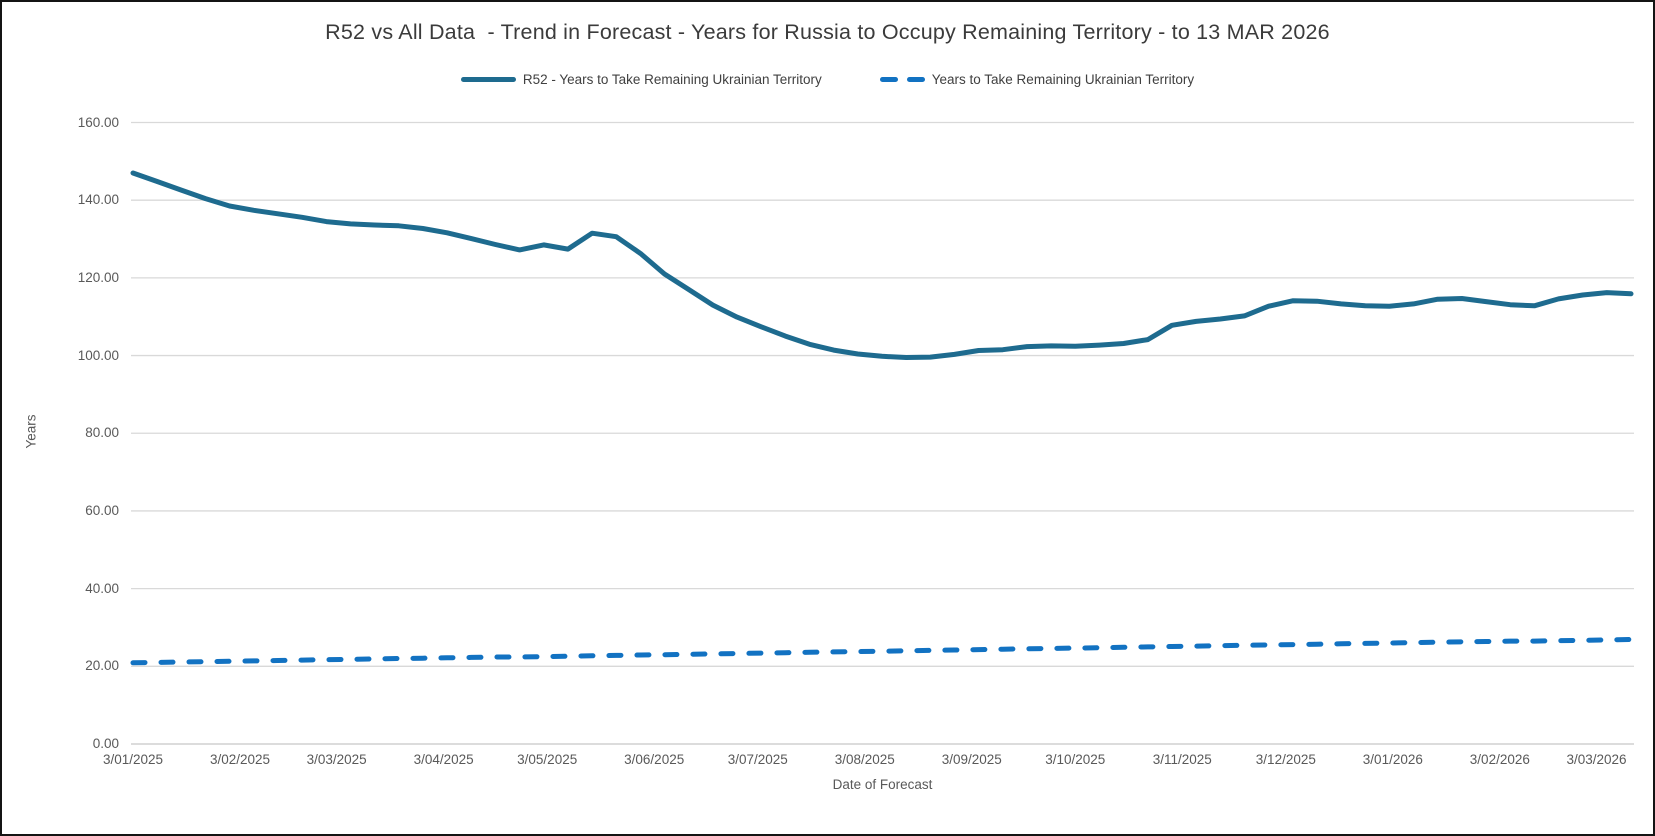 Image resolution: width=1655 pixels, height=836 pixels. I want to click on y-tick-label: 120.00, so click(98, 277).